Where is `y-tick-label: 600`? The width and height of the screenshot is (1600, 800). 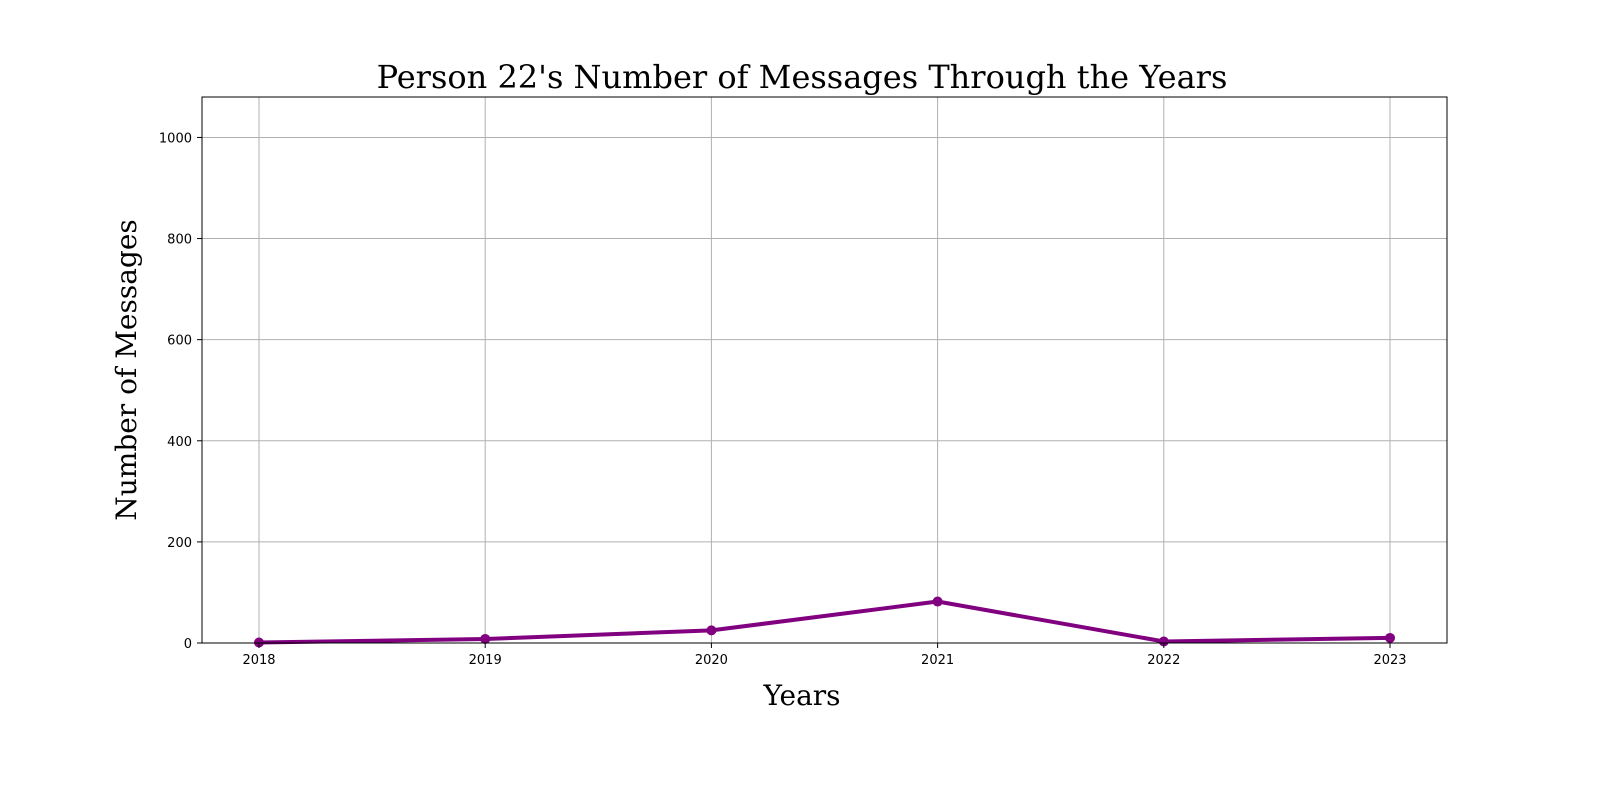 y-tick-label: 600 is located at coordinates (179, 341).